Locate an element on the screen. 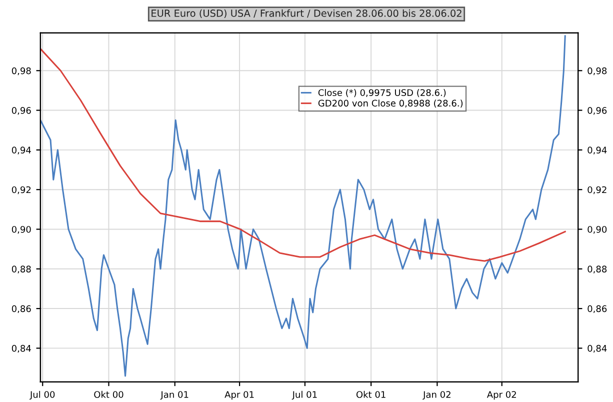 The height and width of the screenshot is (402, 613). y-tick-label: 0,92 is located at coordinates (21, 190).